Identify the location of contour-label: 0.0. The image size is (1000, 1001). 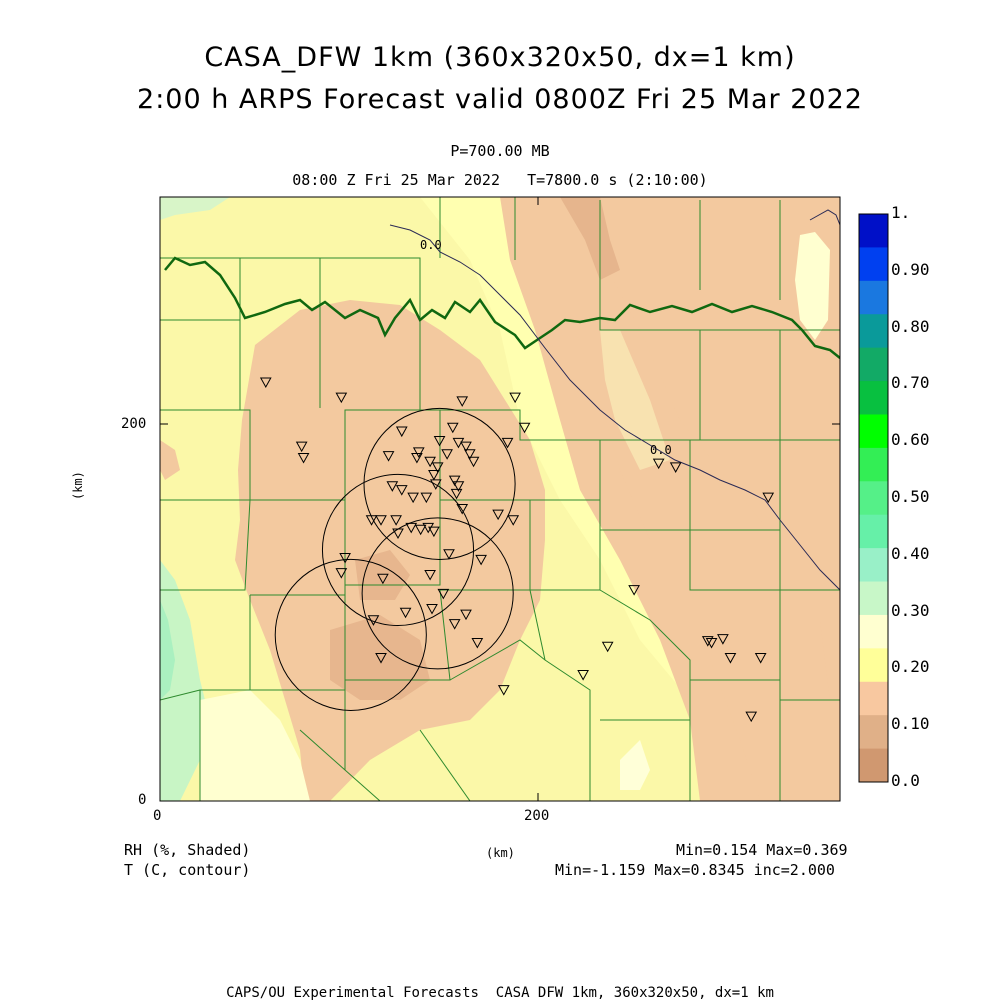
(661, 450).